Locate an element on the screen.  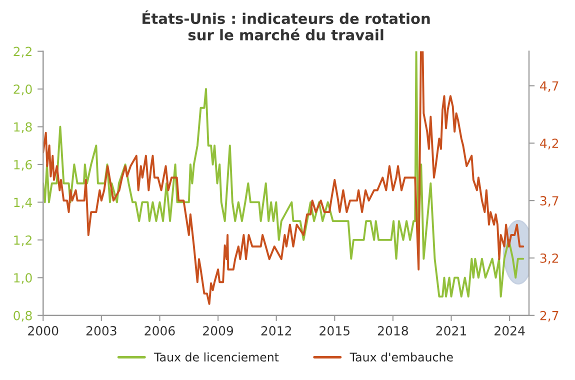
x-tick-label: 2009 is located at coordinates (218, 331).